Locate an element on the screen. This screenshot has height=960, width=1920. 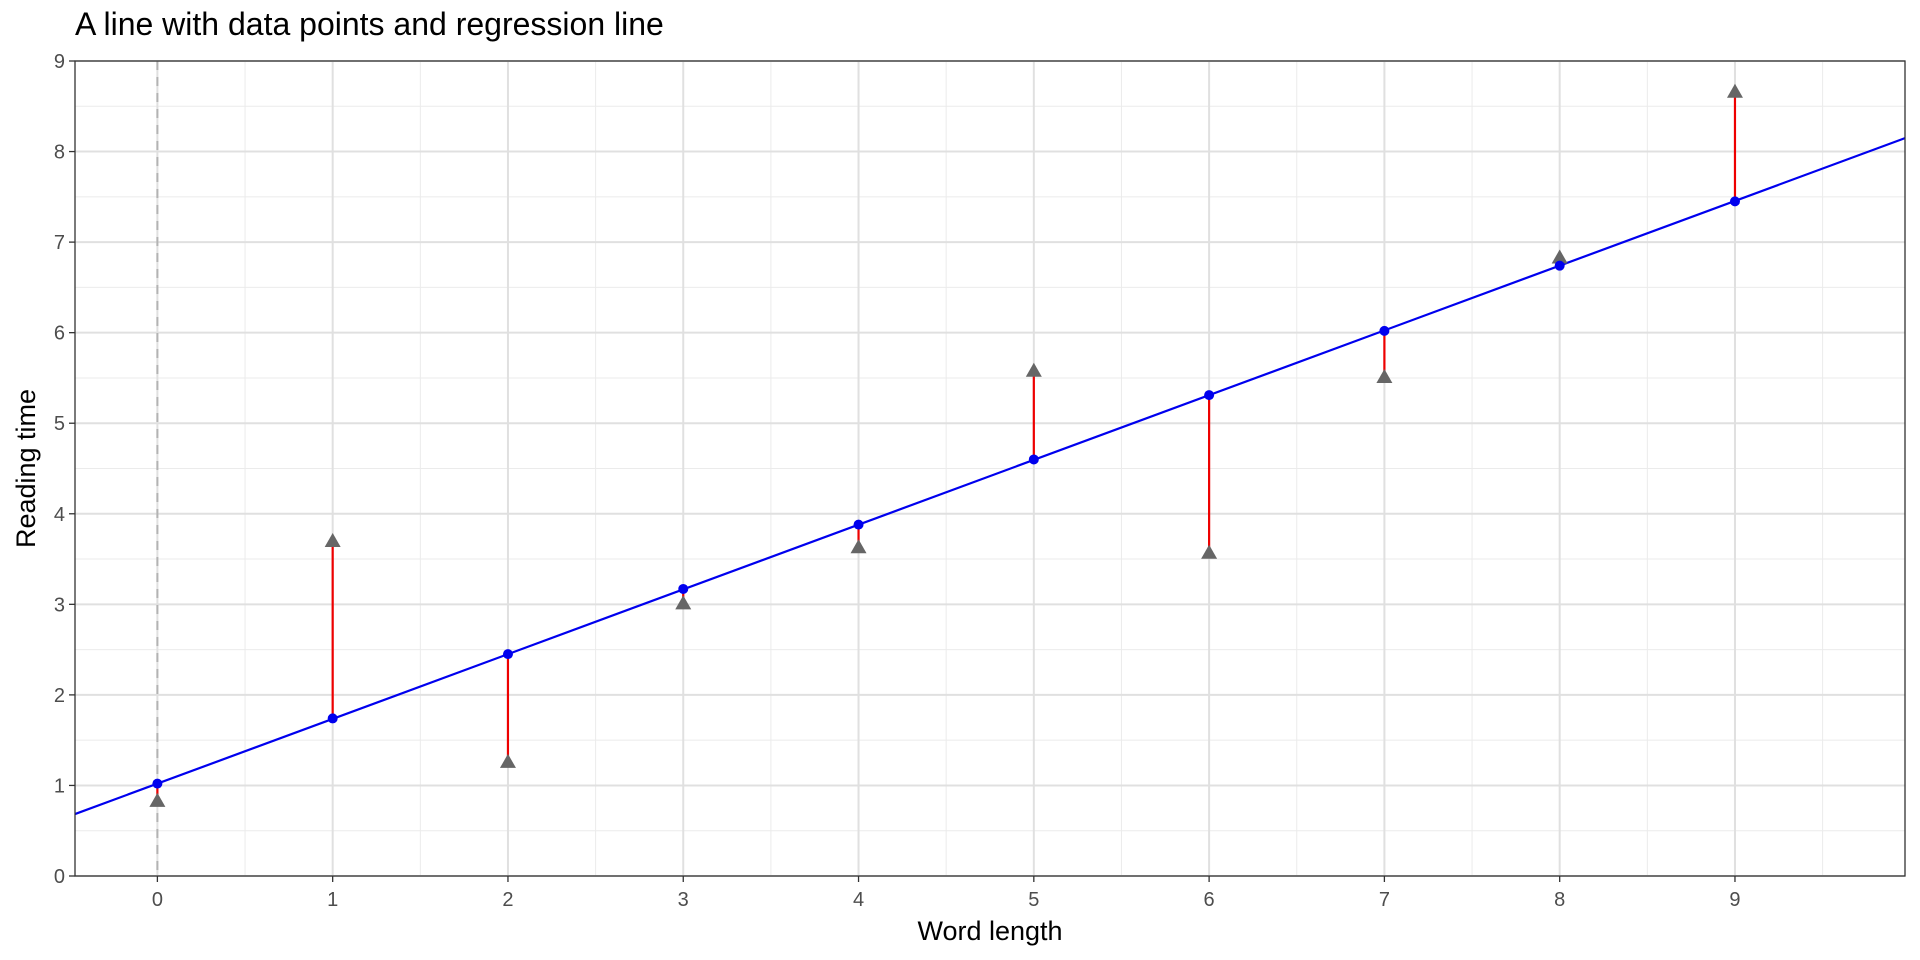
x-tick-label: 2 is located at coordinates (507, 900).